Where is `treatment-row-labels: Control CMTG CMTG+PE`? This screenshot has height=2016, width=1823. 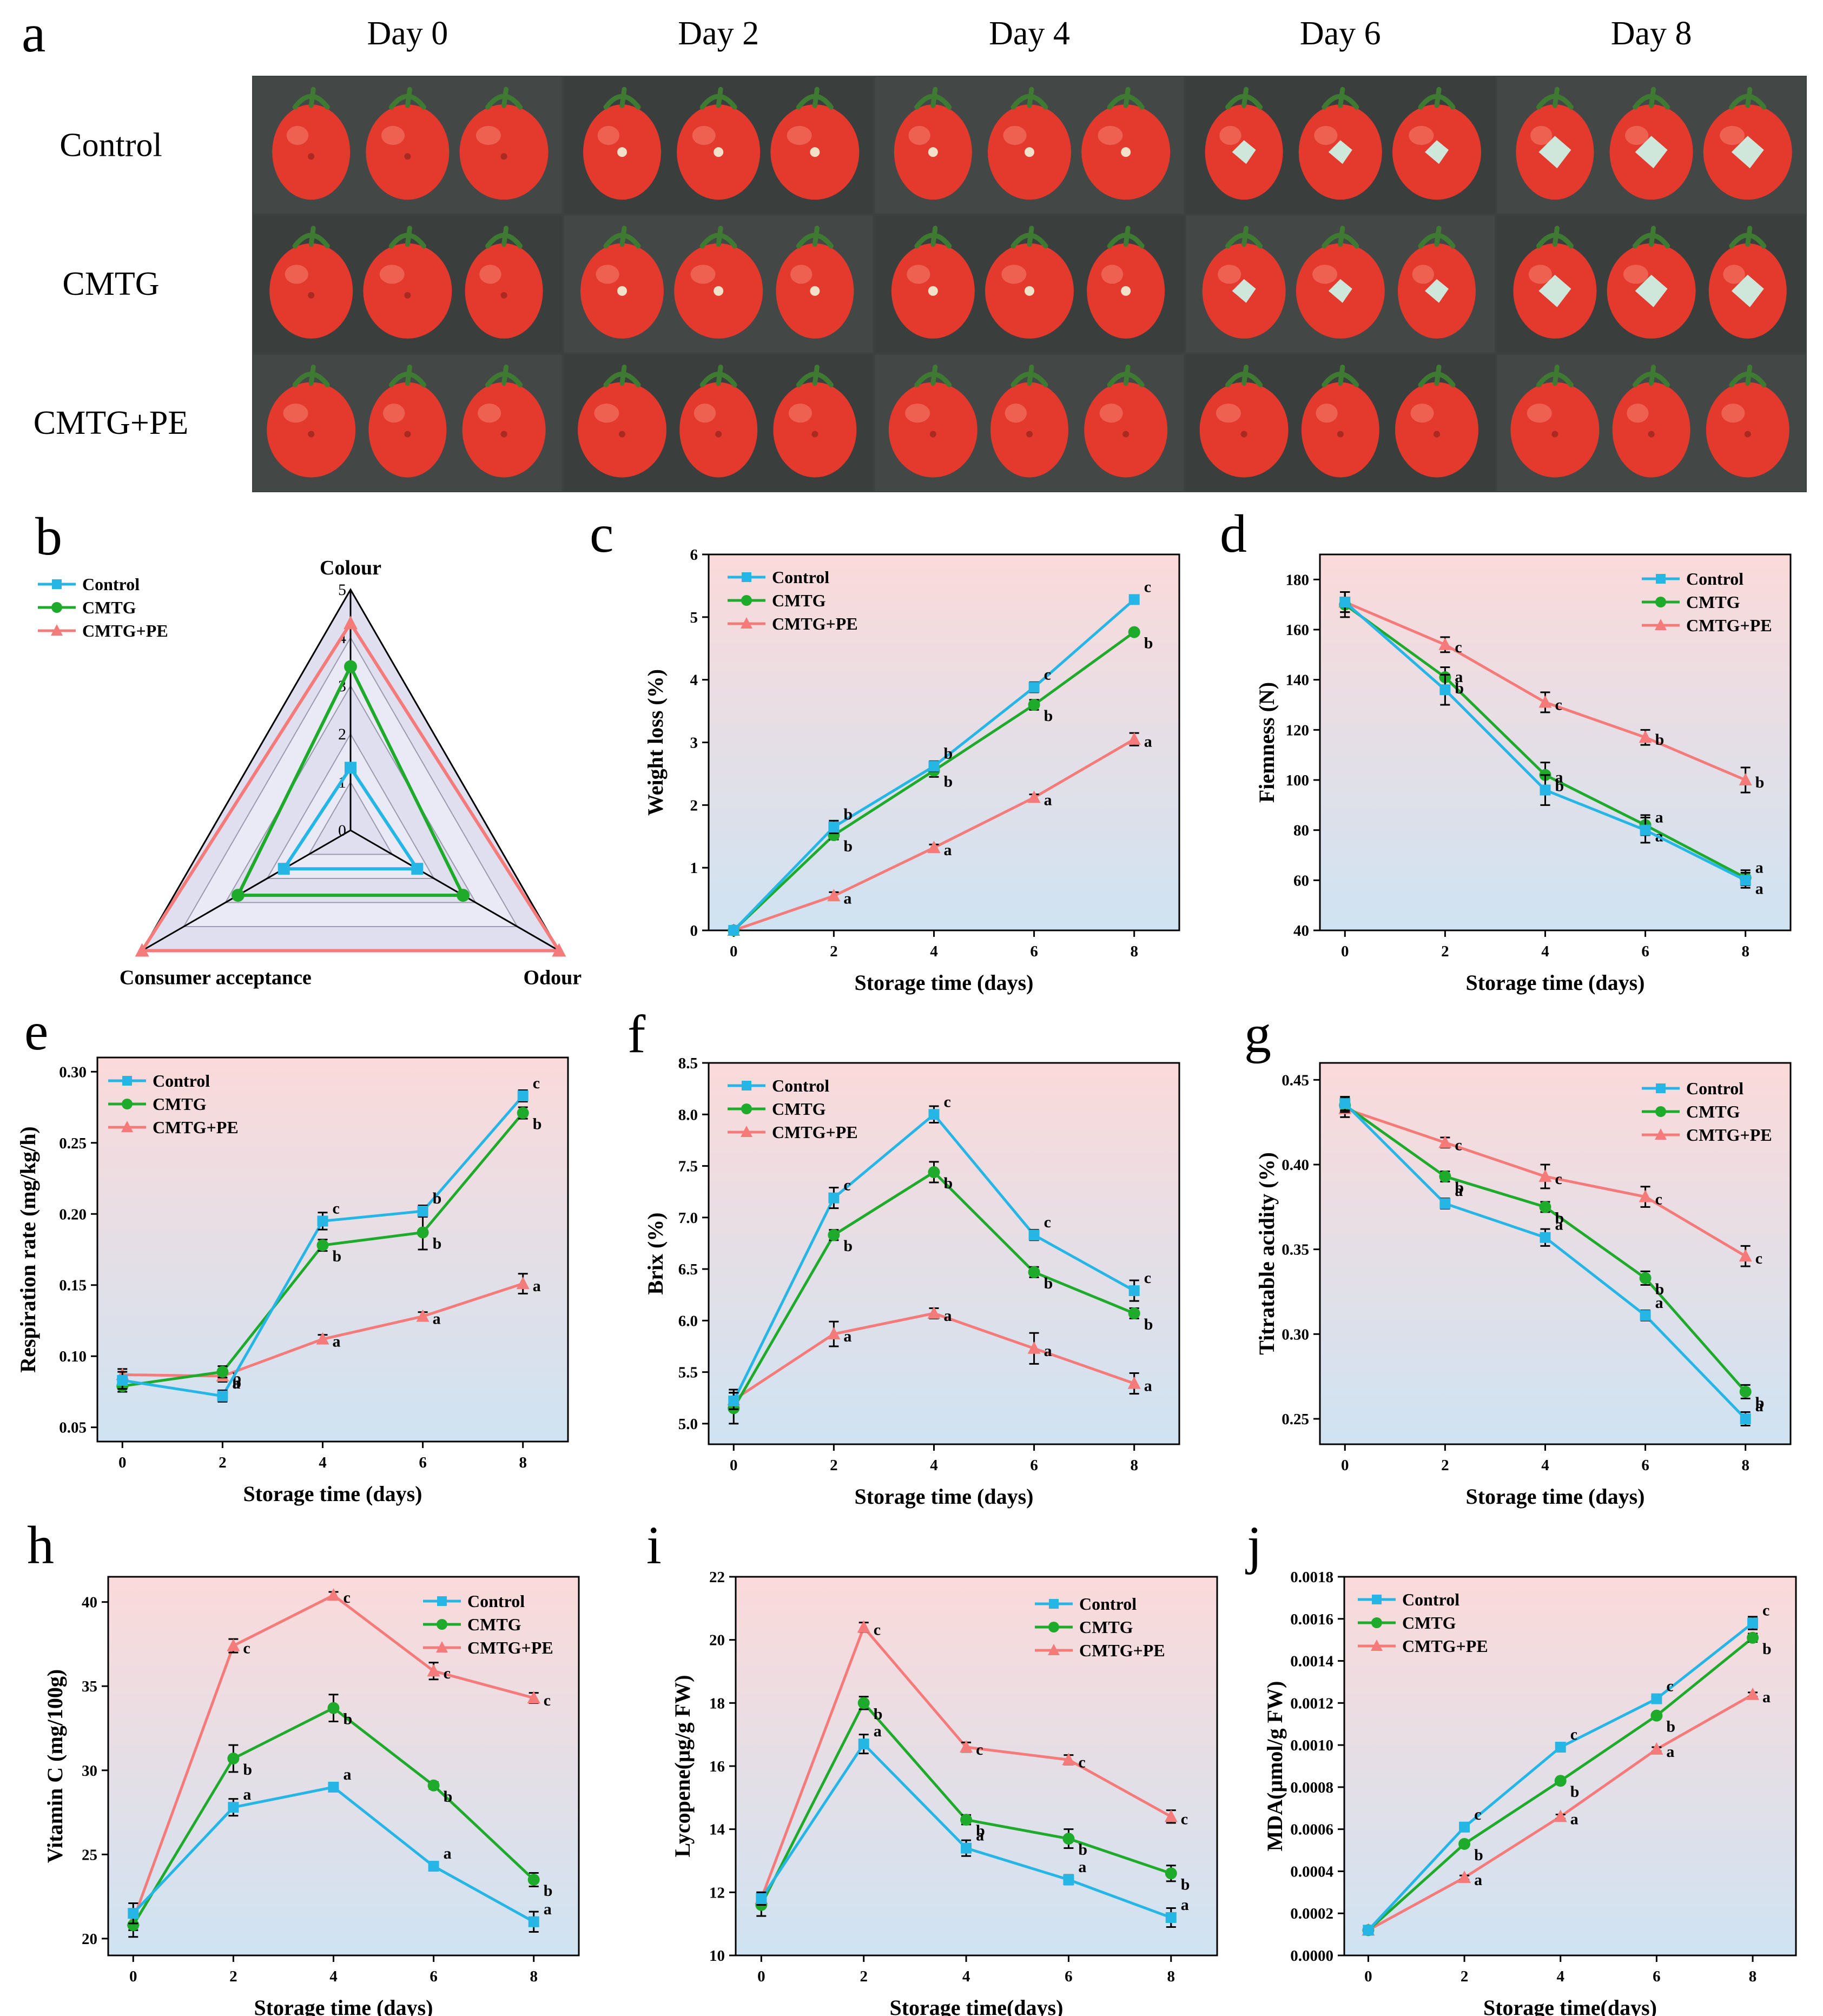 treatment-row-labels: Control CMTG CMTG+PE is located at coordinates (111, 284).